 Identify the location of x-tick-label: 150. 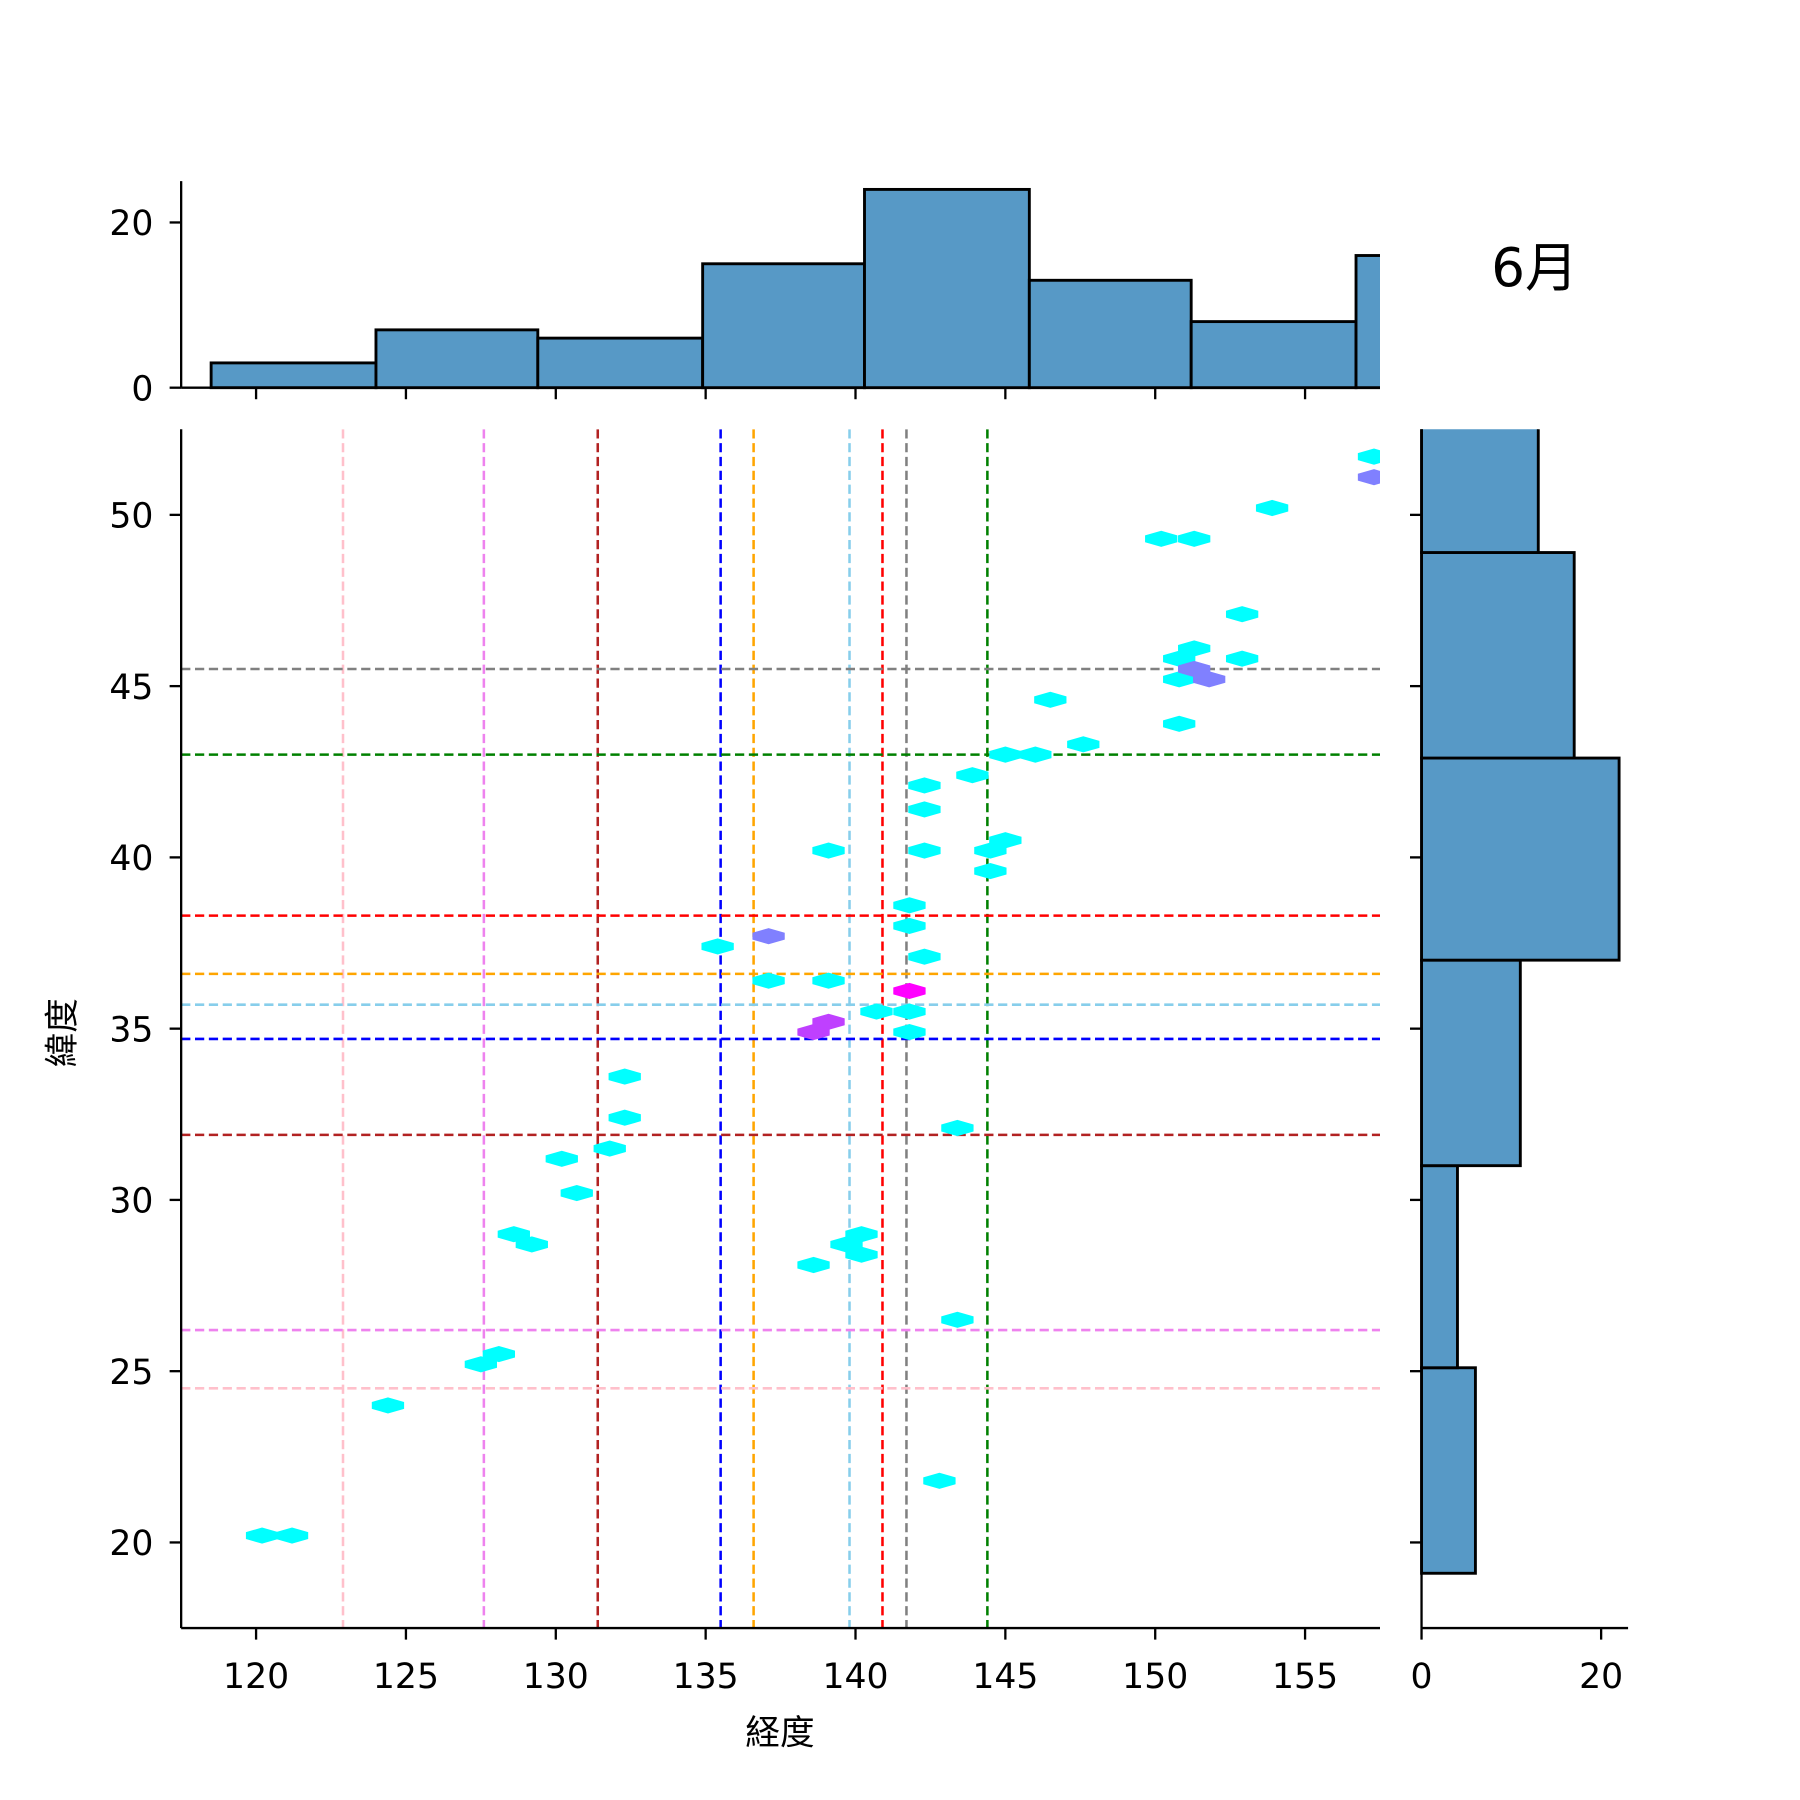
(1155, 1677).